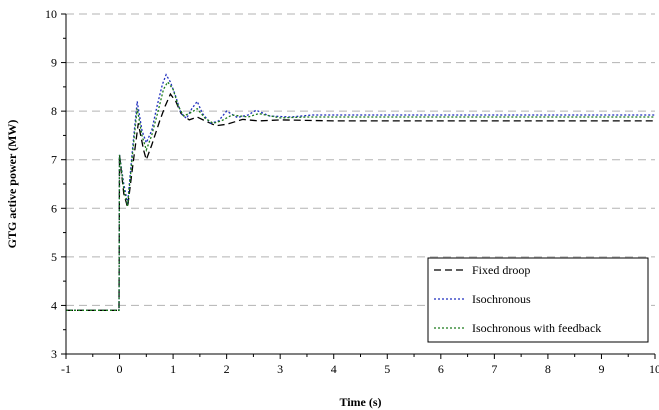  What do you see at coordinates (501, 299) in the screenshot?
I see `legend-label-2: Isochronous` at bounding box center [501, 299].